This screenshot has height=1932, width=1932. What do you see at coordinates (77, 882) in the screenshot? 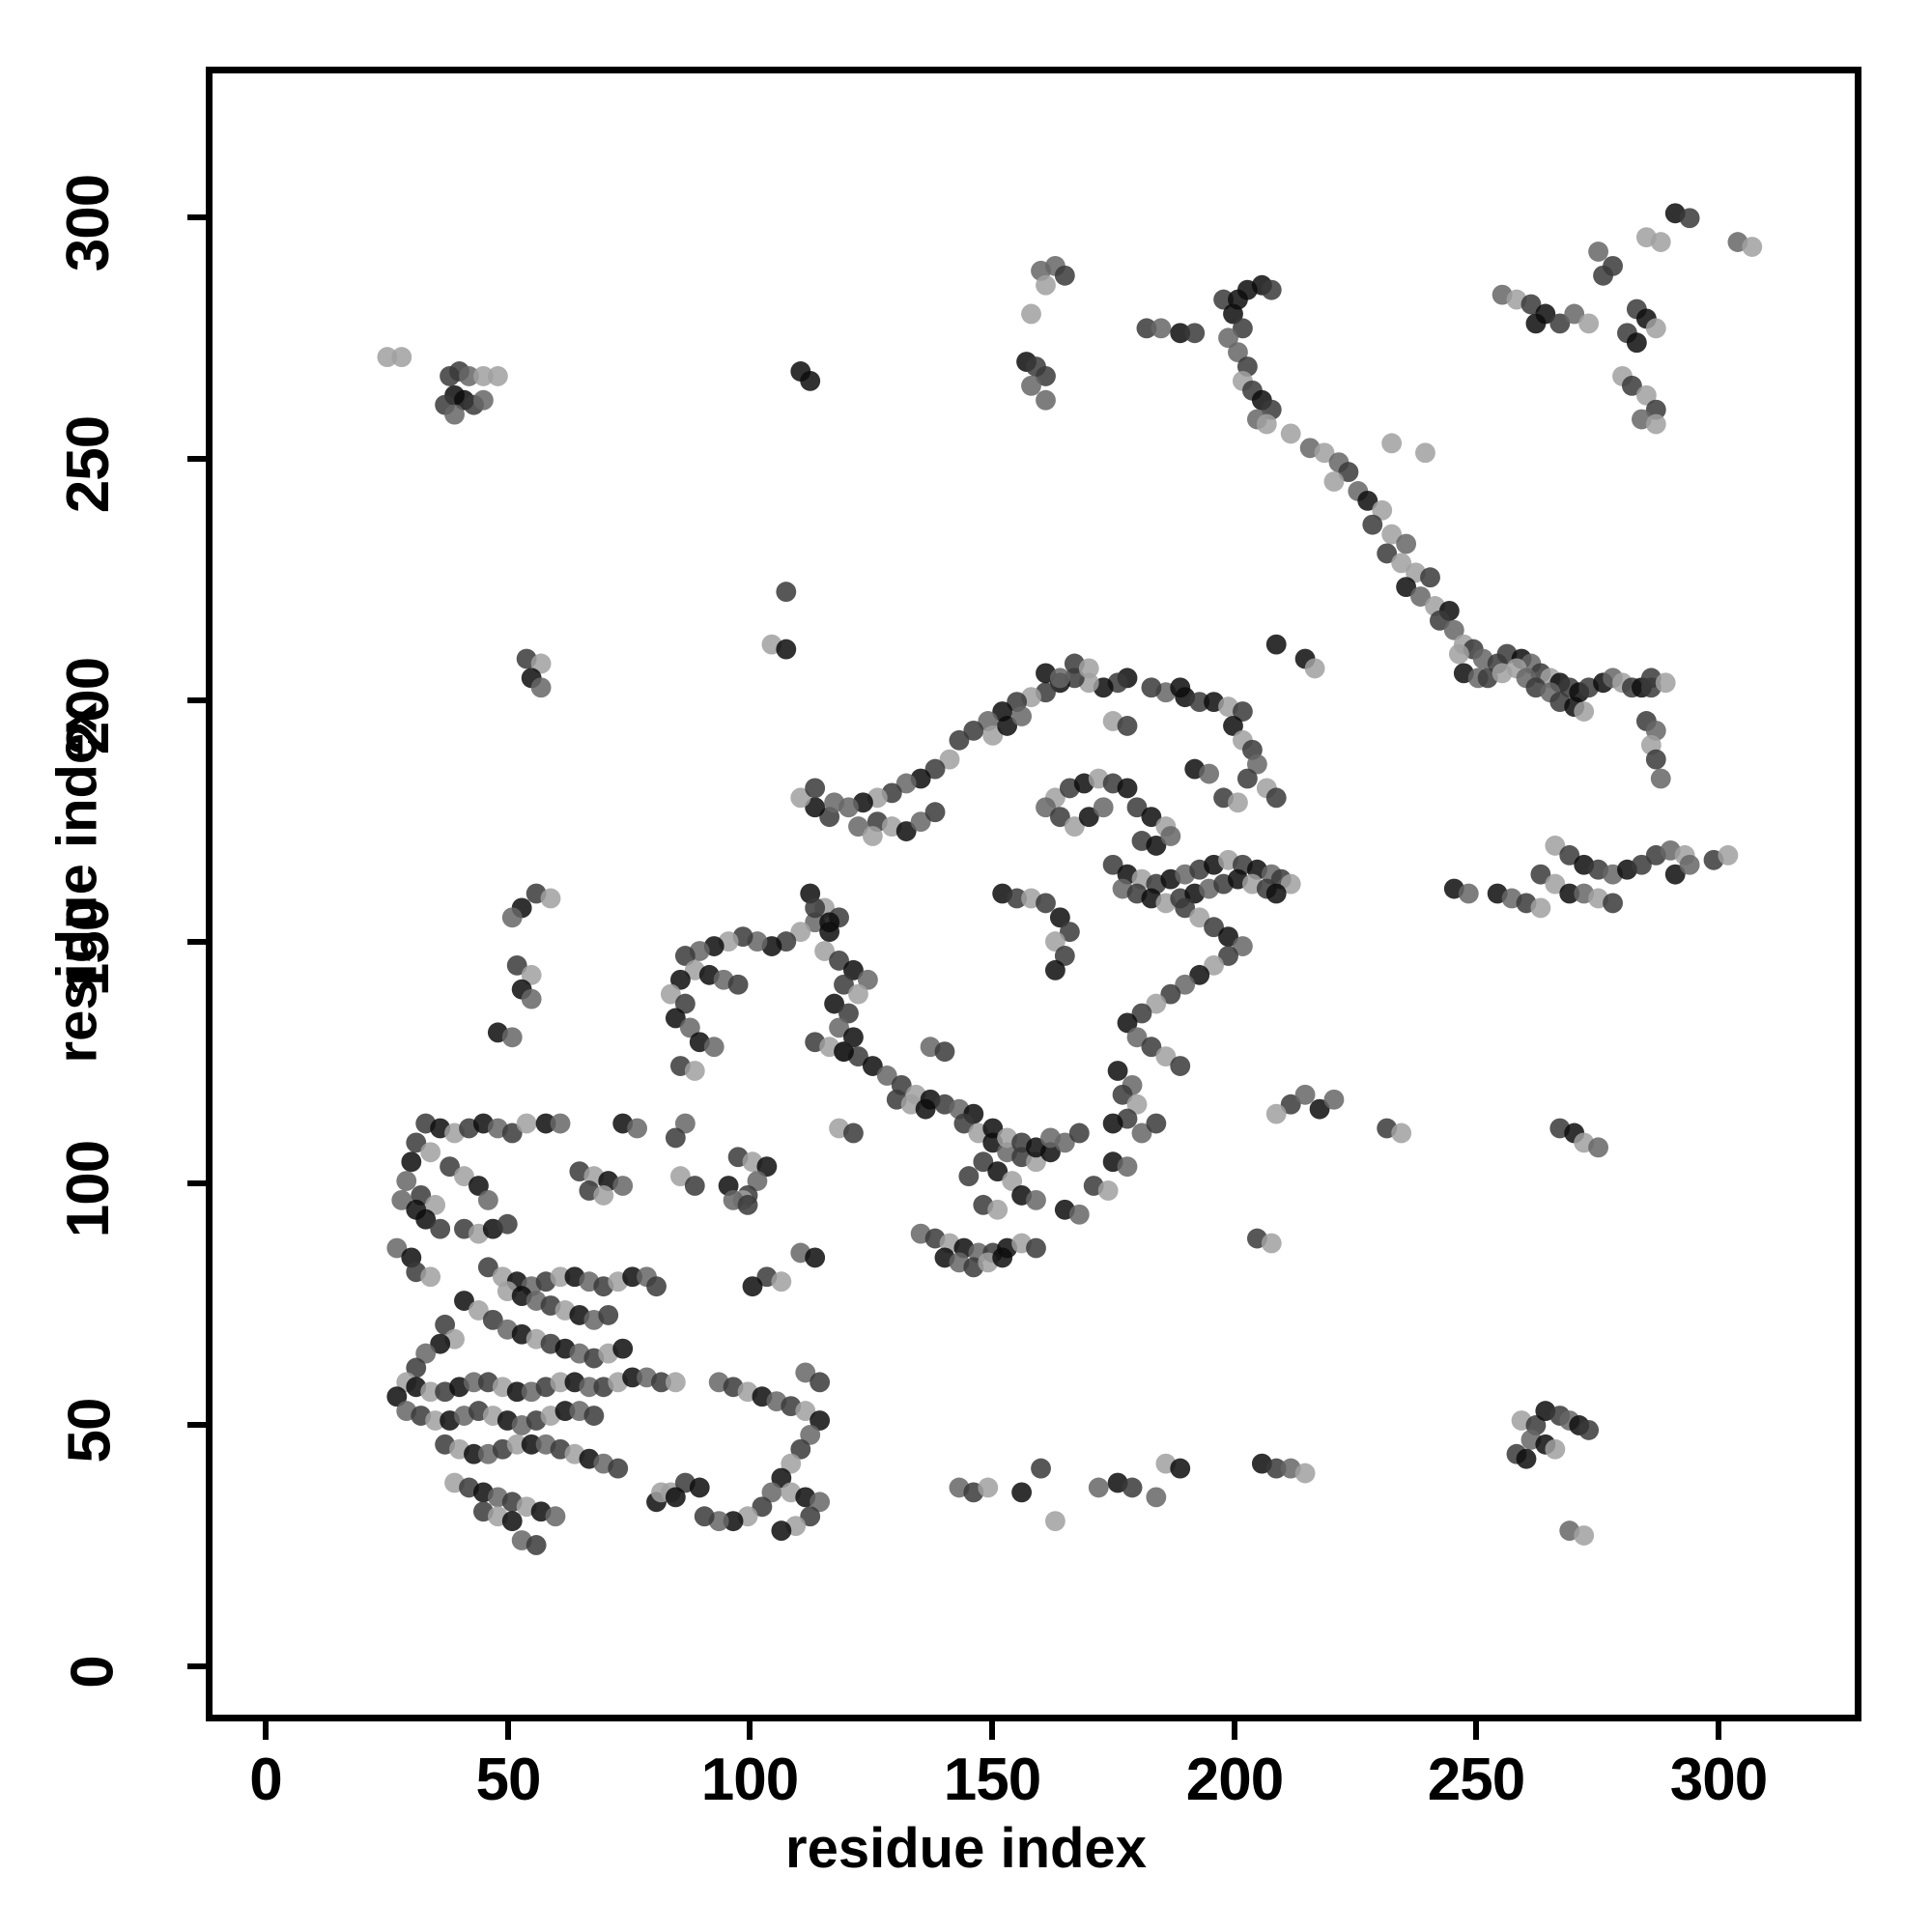
I see `y-axis-title: residue index` at bounding box center [77, 882].